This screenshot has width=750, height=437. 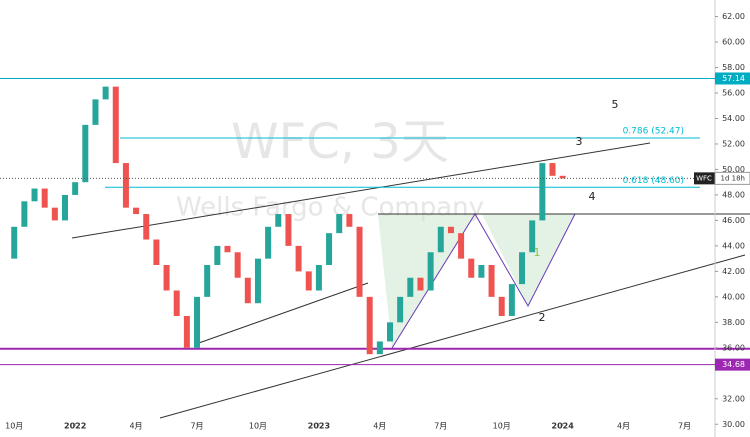 I want to click on handle-area, so click(x=528, y=260).